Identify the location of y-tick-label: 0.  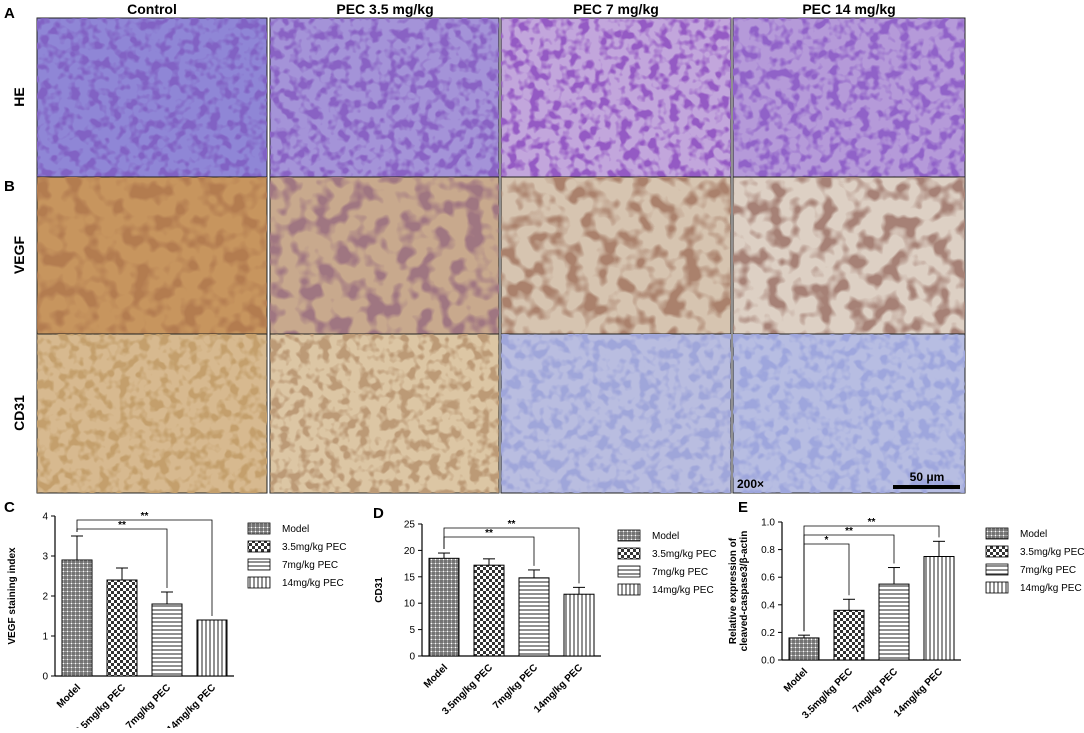
(412, 657).